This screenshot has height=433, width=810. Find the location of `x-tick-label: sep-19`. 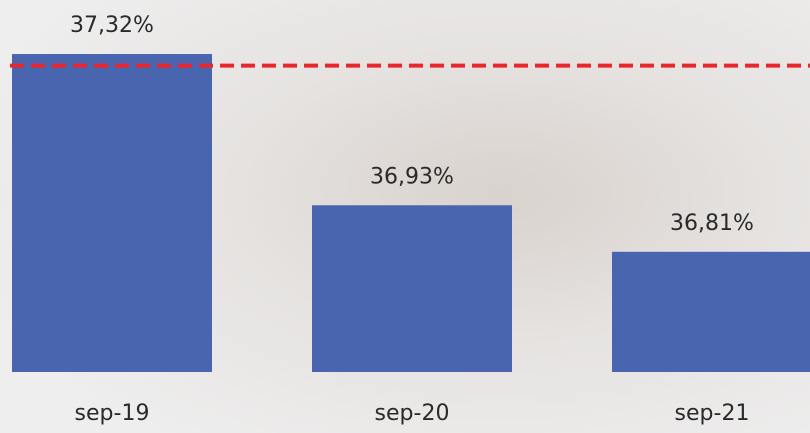

x-tick-label: sep-19 is located at coordinates (112, 413).